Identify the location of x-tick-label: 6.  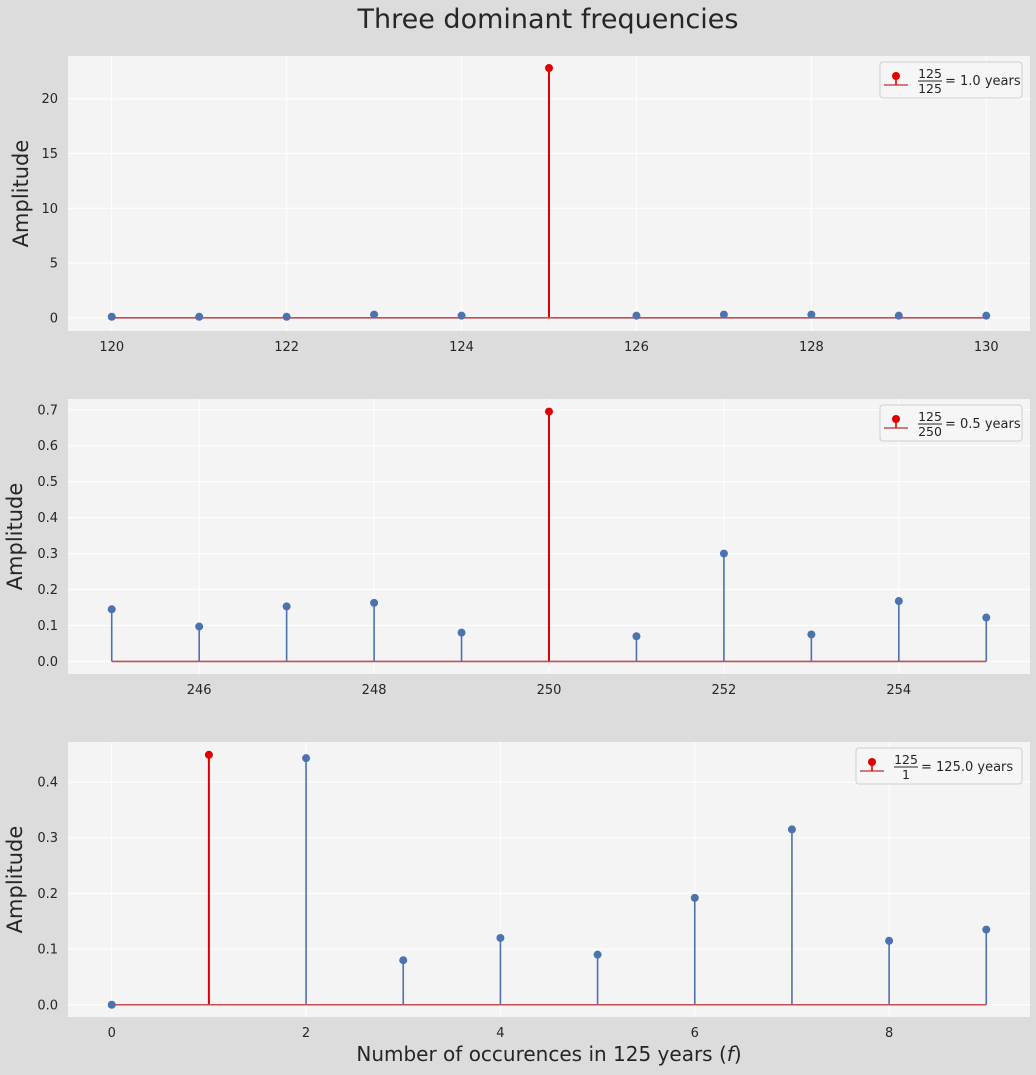
(695, 1033).